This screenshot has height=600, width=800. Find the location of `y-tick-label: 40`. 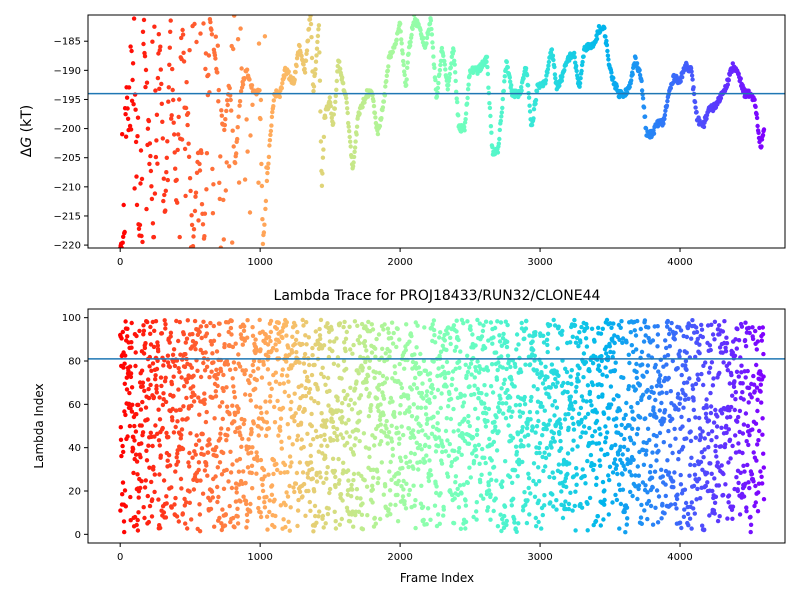

y-tick-label: 40 is located at coordinates (74, 448).